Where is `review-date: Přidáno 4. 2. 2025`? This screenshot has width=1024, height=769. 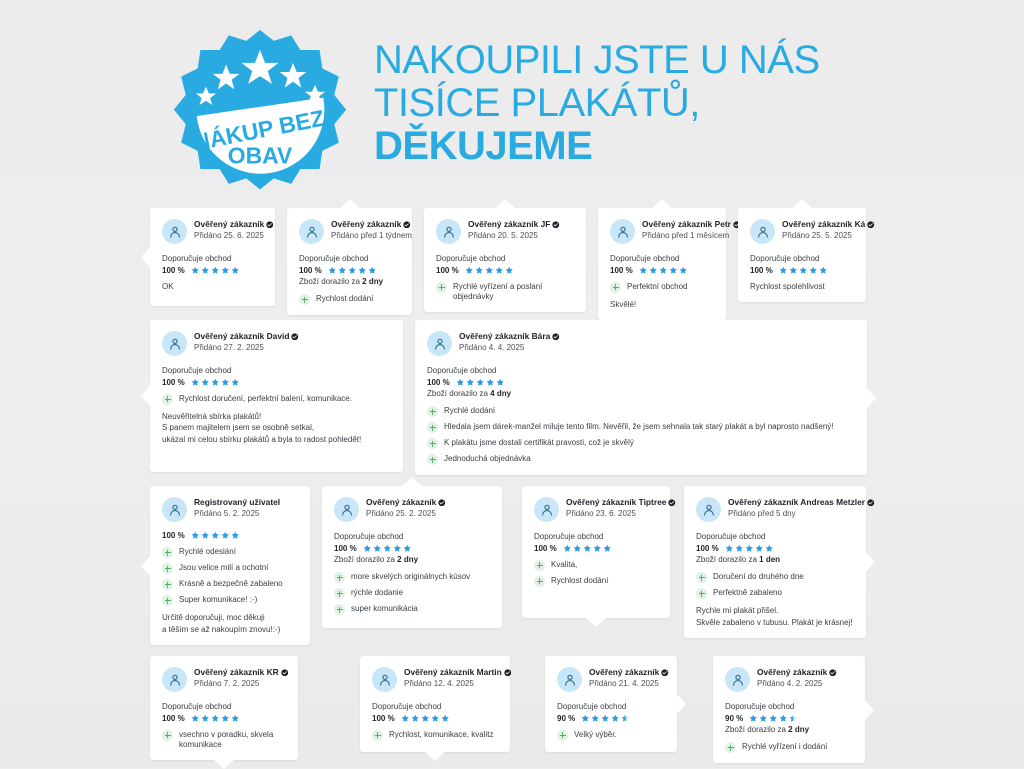
review-date: Přidáno 4. 2. 2025 is located at coordinates (790, 683).